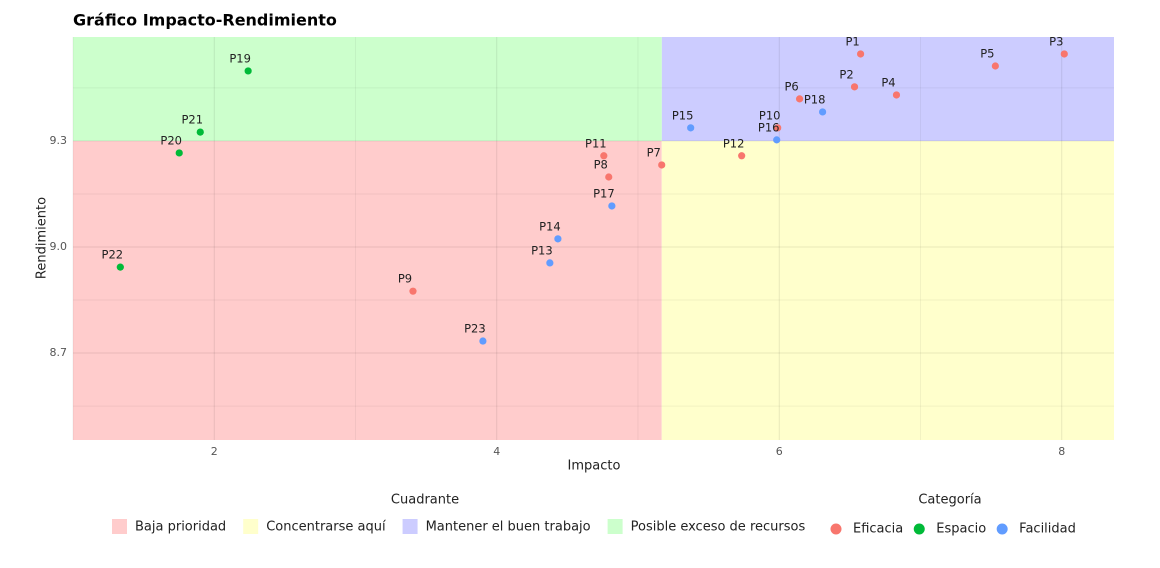  What do you see at coordinates (475, 329) in the screenshot?
I see `point-label: P23` at bounding box center [475, 329].